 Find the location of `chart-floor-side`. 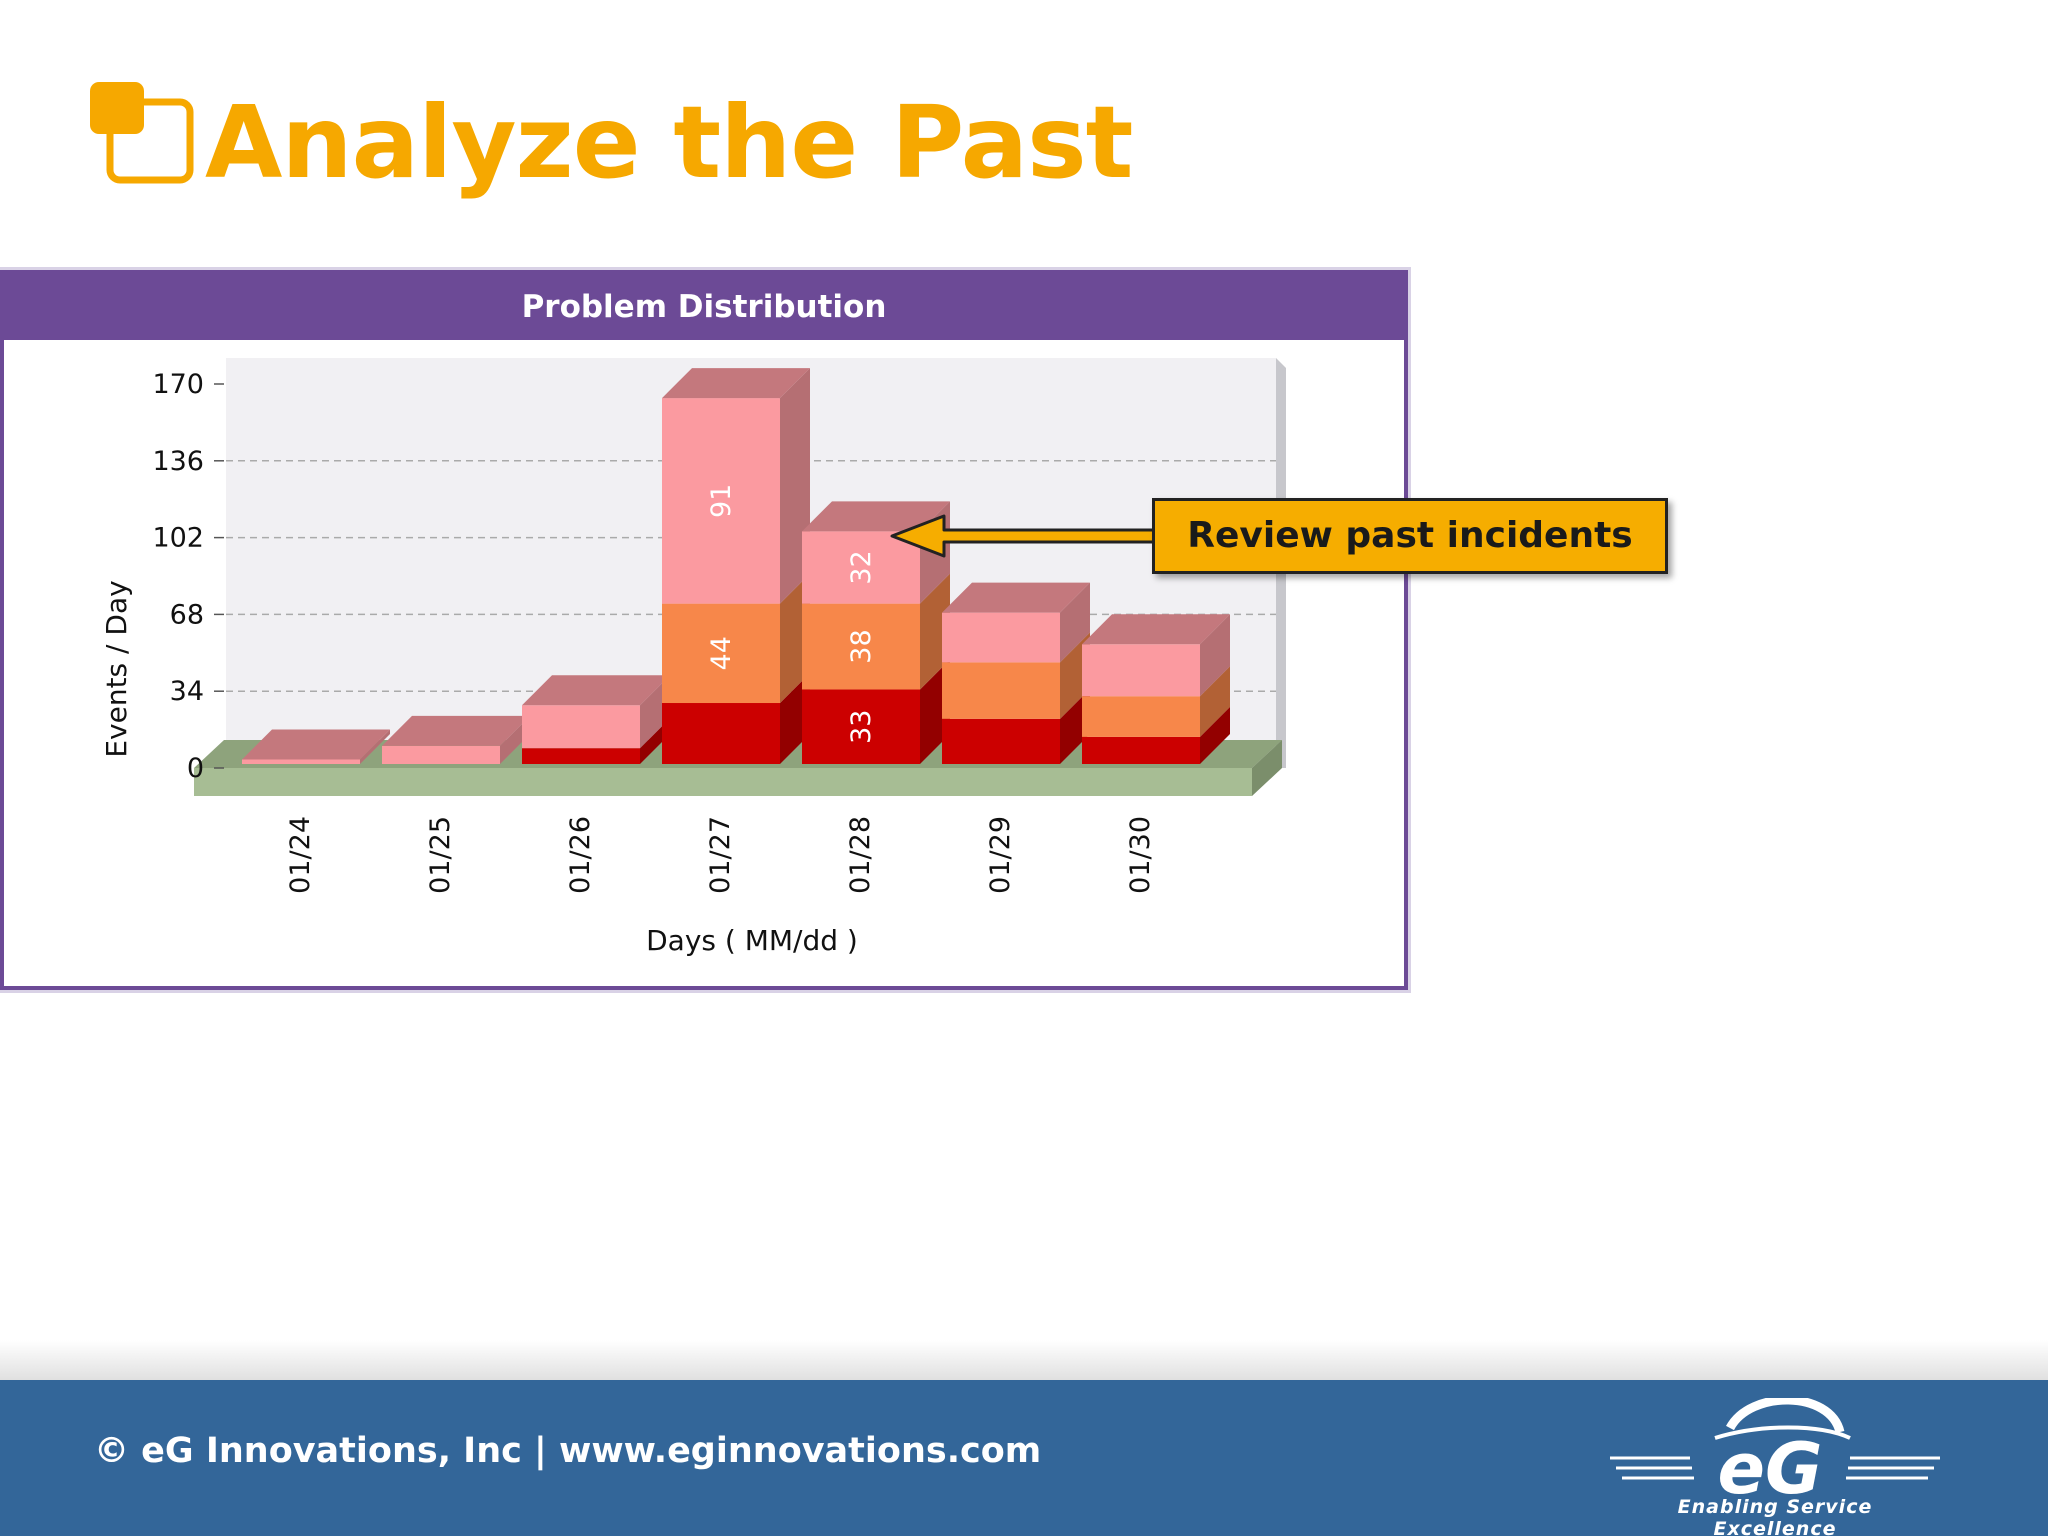

chart-floor-side is located at coordinates (1267, 768).